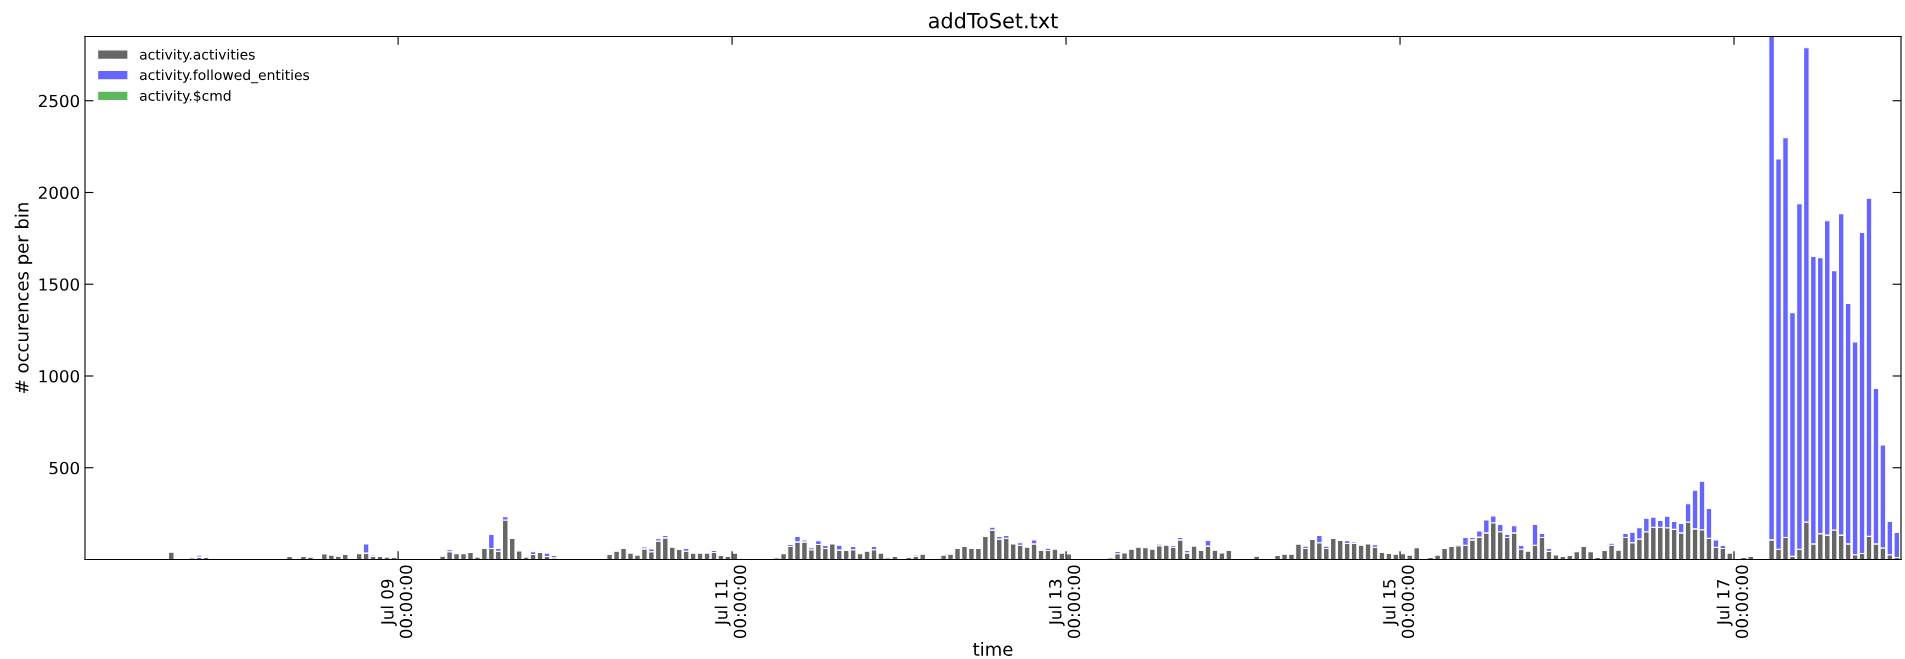 This screenshot has width=1905, height=659. Describe the element at coordinates (993, 20) in the screenshot. I see `chart-title: addToSet.txt` at that location.